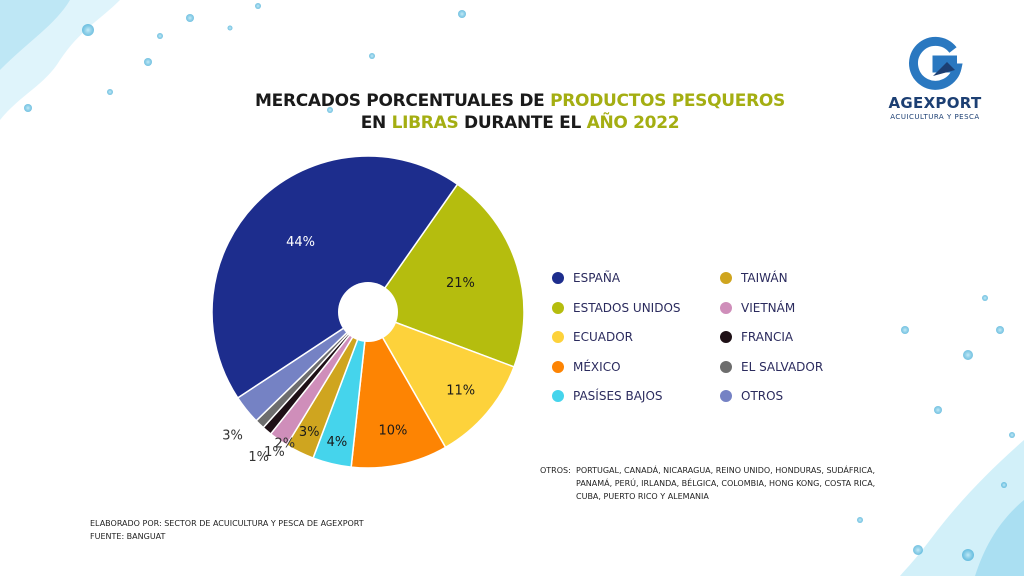 The height and width of the screenshot is (576, 1024). Describe the element at coordinates (764, 278) in the screenshot. I see `legend-label: TAIWÁN` at that location.